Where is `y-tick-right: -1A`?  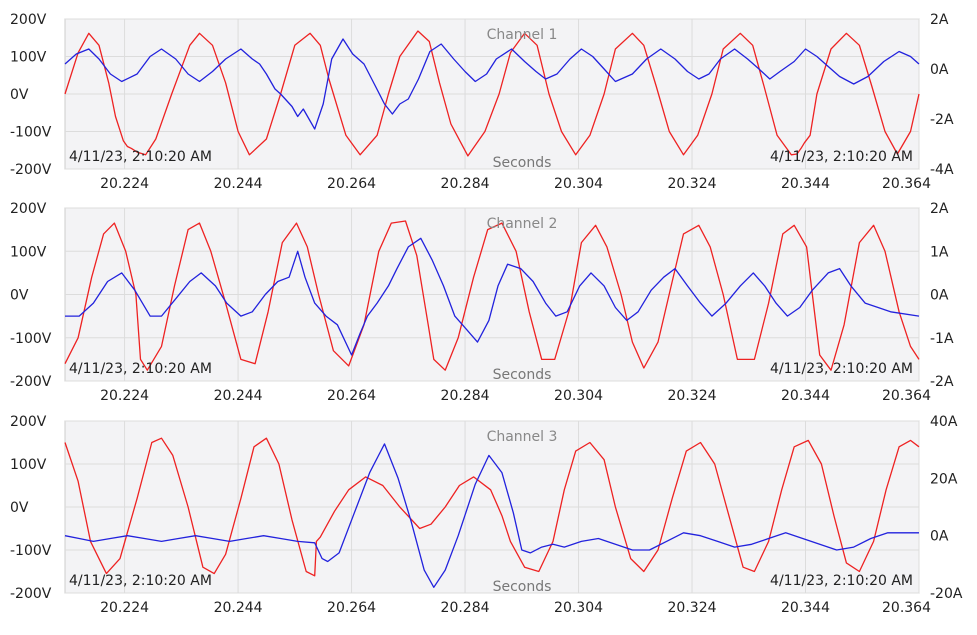 y-tick-right: -1A is located at coordinates (942, 339).